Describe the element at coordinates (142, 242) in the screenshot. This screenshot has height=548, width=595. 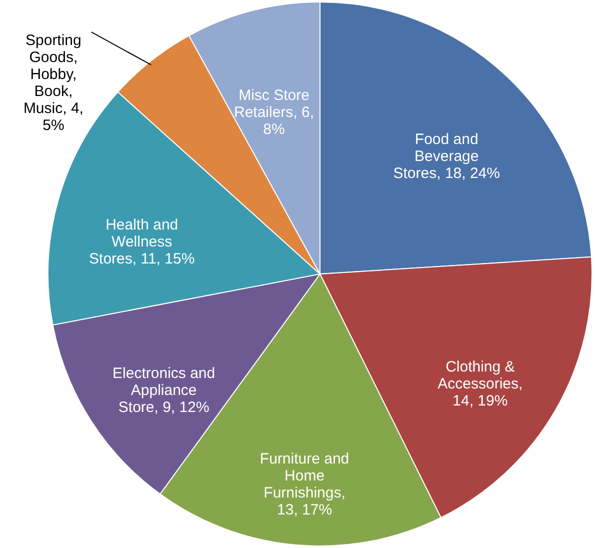
I see `slice-label: Health and Wellness Stores, 11, 15%` at that location.